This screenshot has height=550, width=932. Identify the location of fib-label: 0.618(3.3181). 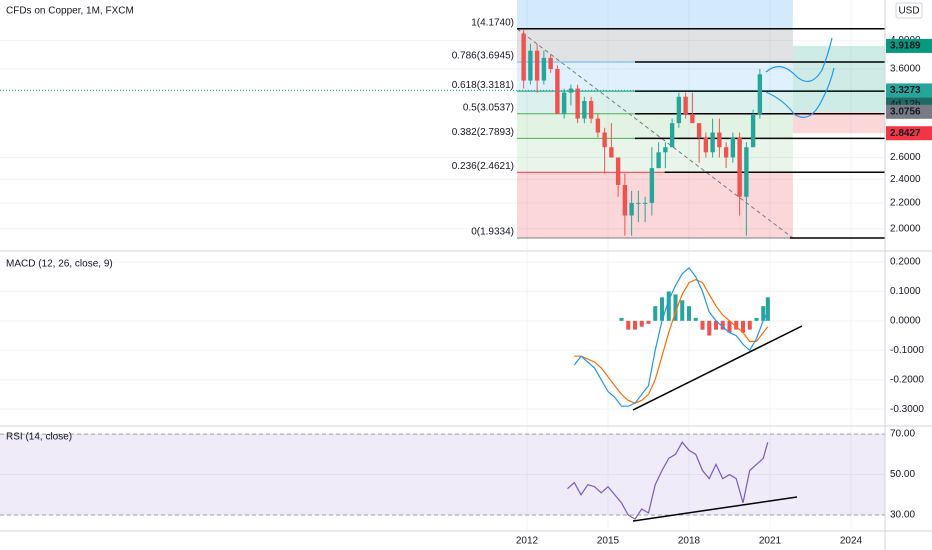
(483, 85).